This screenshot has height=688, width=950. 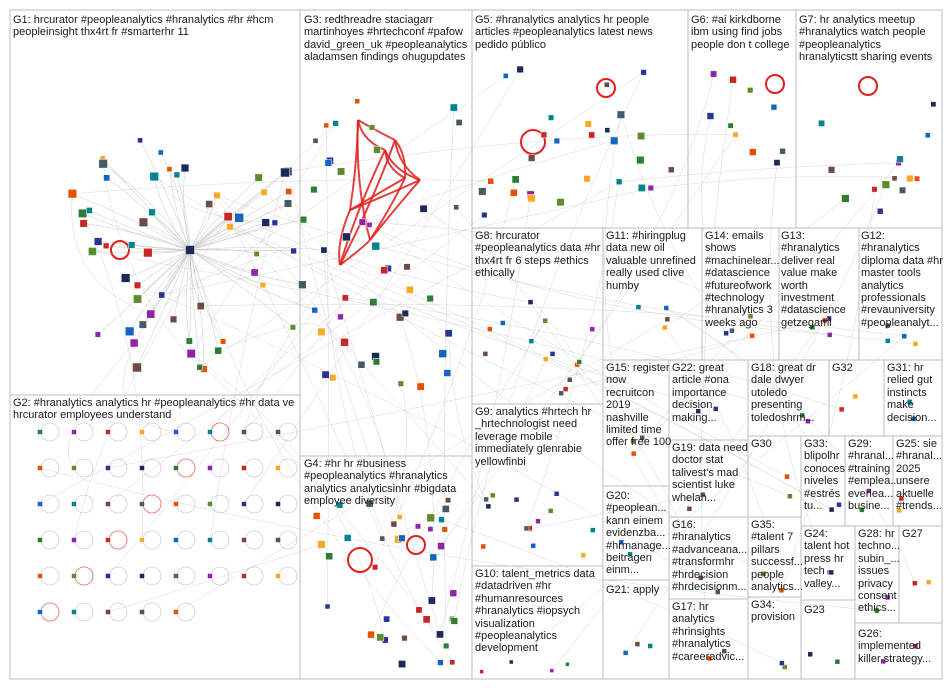 I want to click on group-box-g3, so click(x=386, y=233).